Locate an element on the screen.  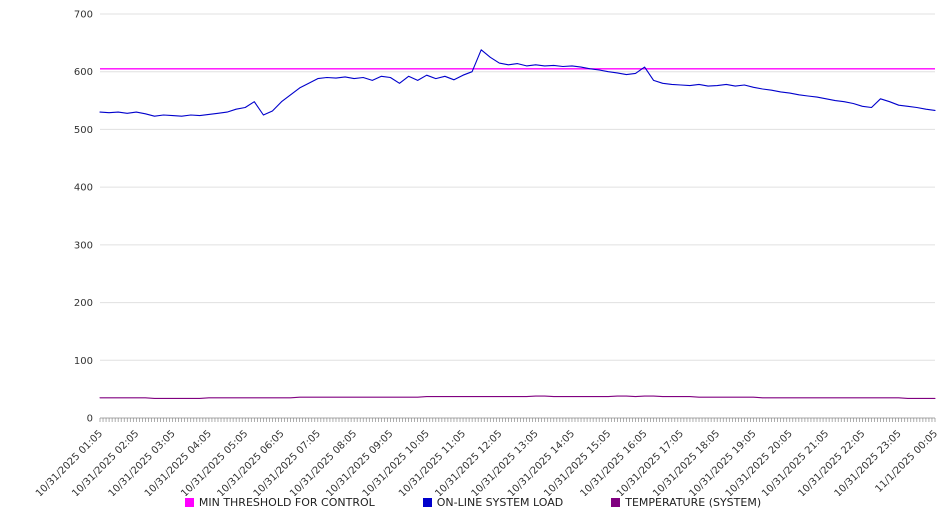
y-tick-label: 400 is located at coordinates (83, 188).